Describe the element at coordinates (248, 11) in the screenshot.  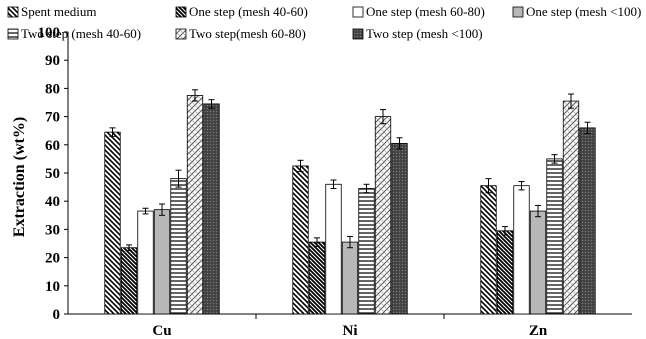
I see `legend-label-2: One step (mesh 40-60)` at that location.